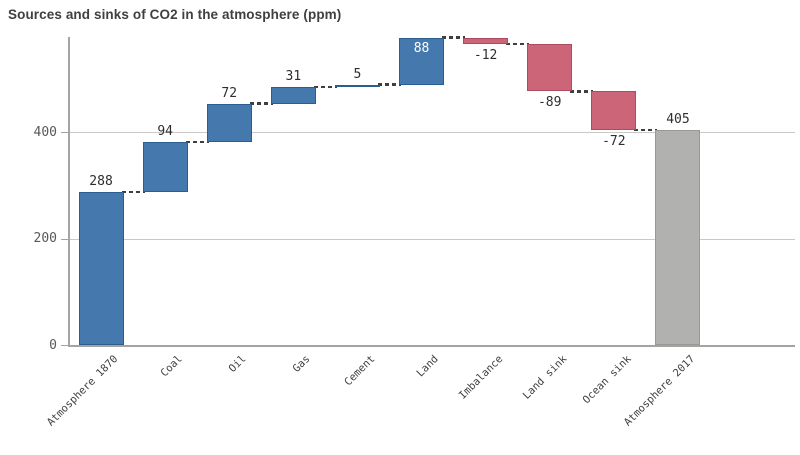  I want to click on x-category-label: Atmosphere 1870, so click(83, 391).